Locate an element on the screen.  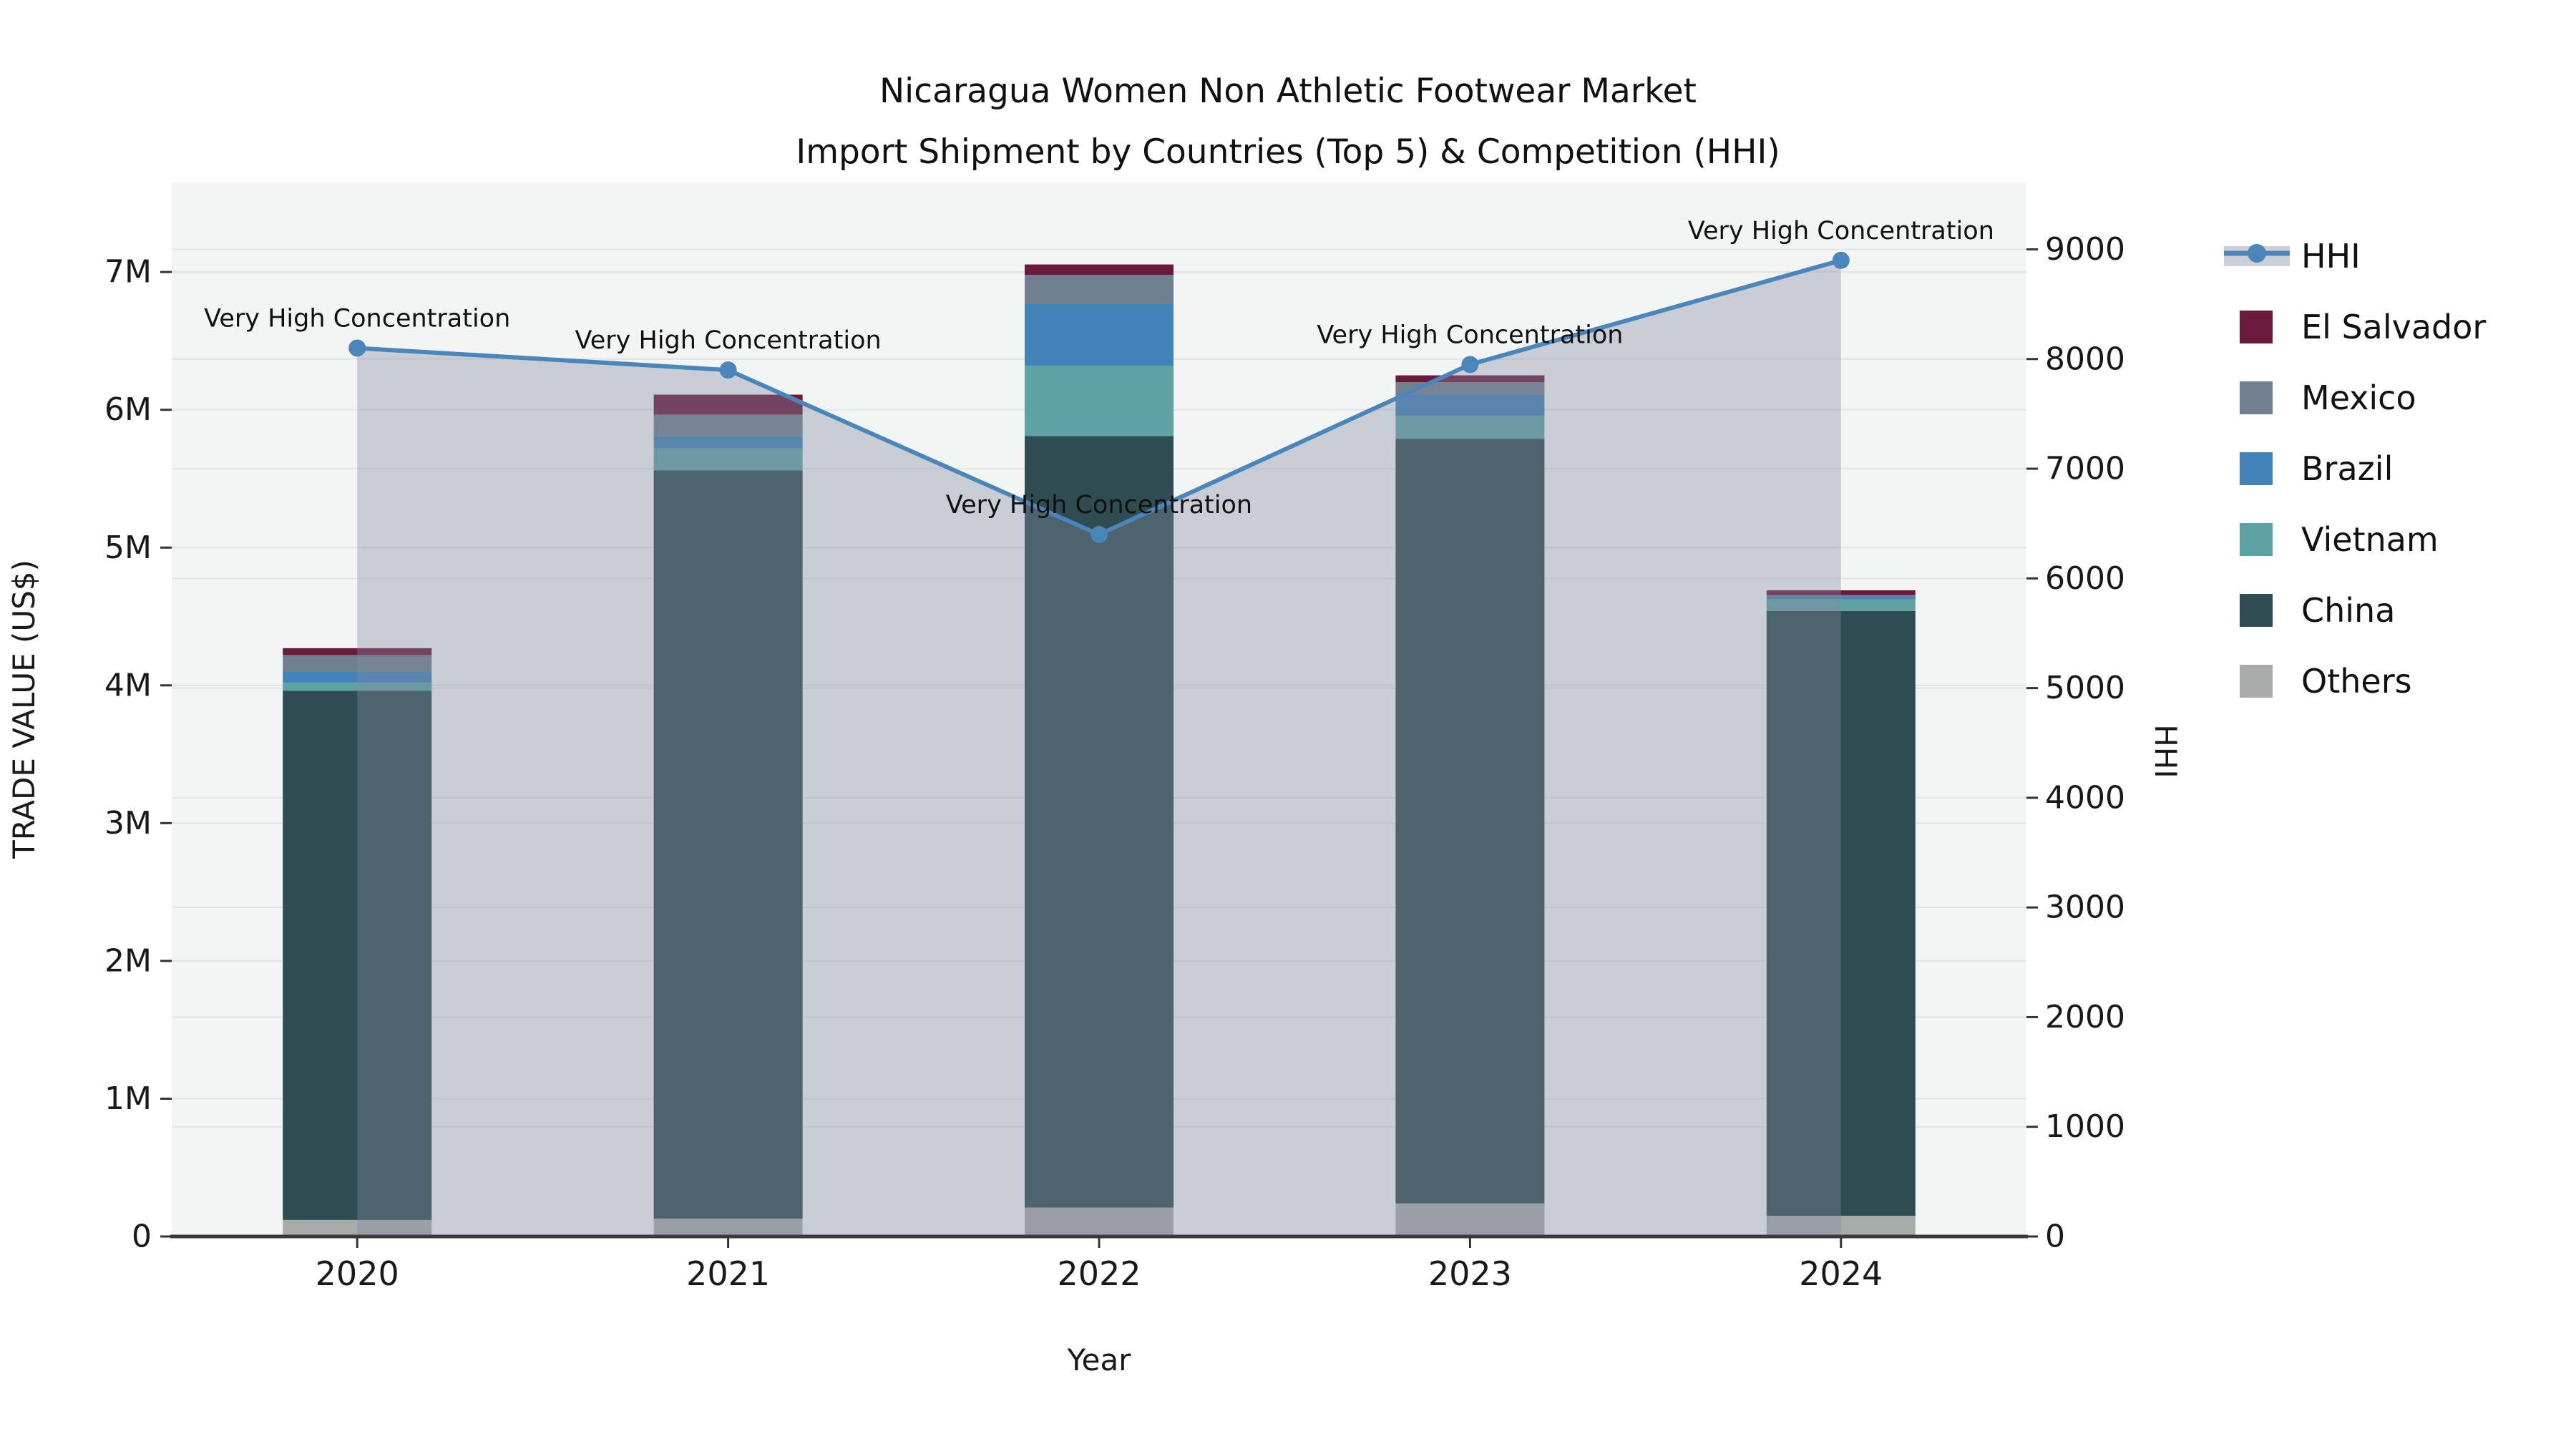
legend-item-china: China is located at coordinates (2317, 610).